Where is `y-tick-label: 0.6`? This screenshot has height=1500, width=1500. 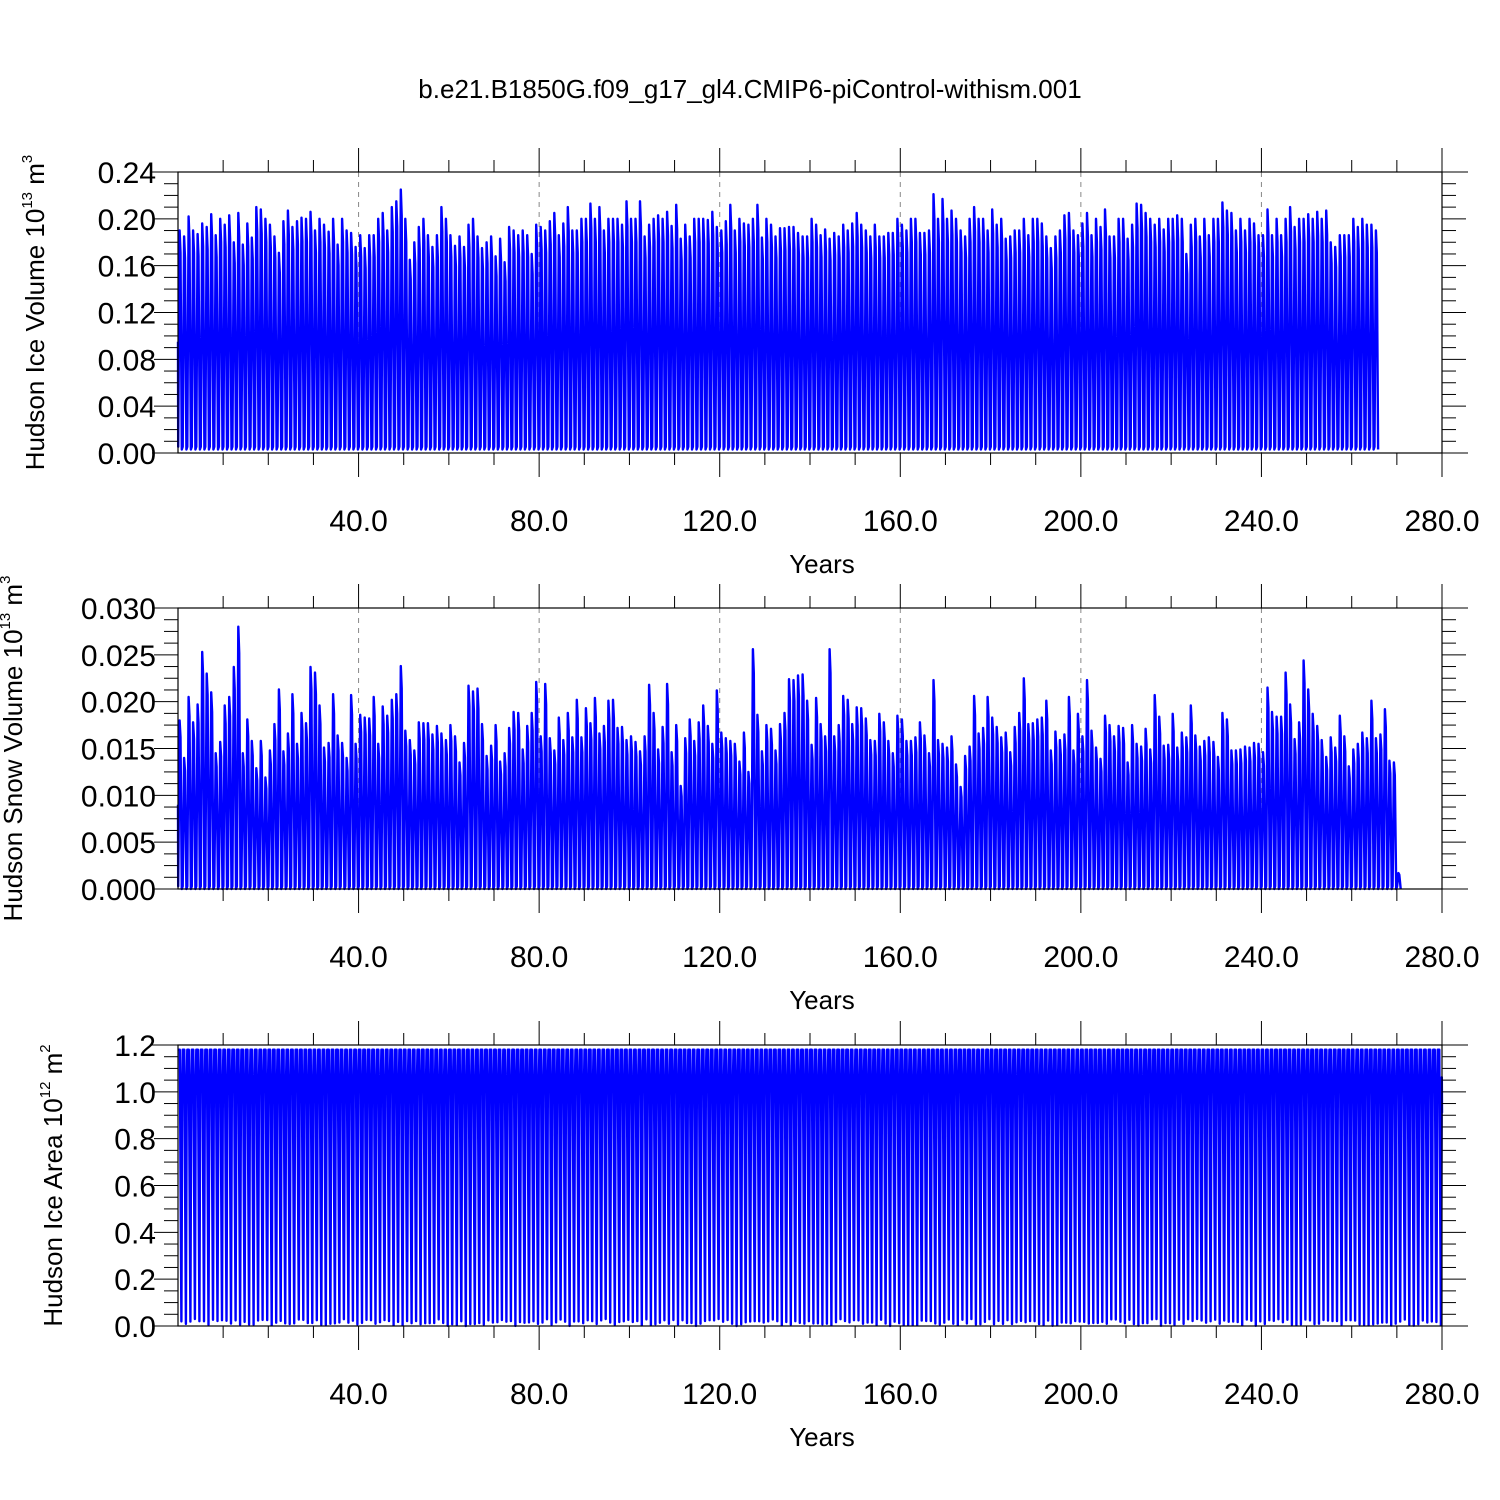
y-tick-label: 0.6 is located at coordinates (135, 1187).